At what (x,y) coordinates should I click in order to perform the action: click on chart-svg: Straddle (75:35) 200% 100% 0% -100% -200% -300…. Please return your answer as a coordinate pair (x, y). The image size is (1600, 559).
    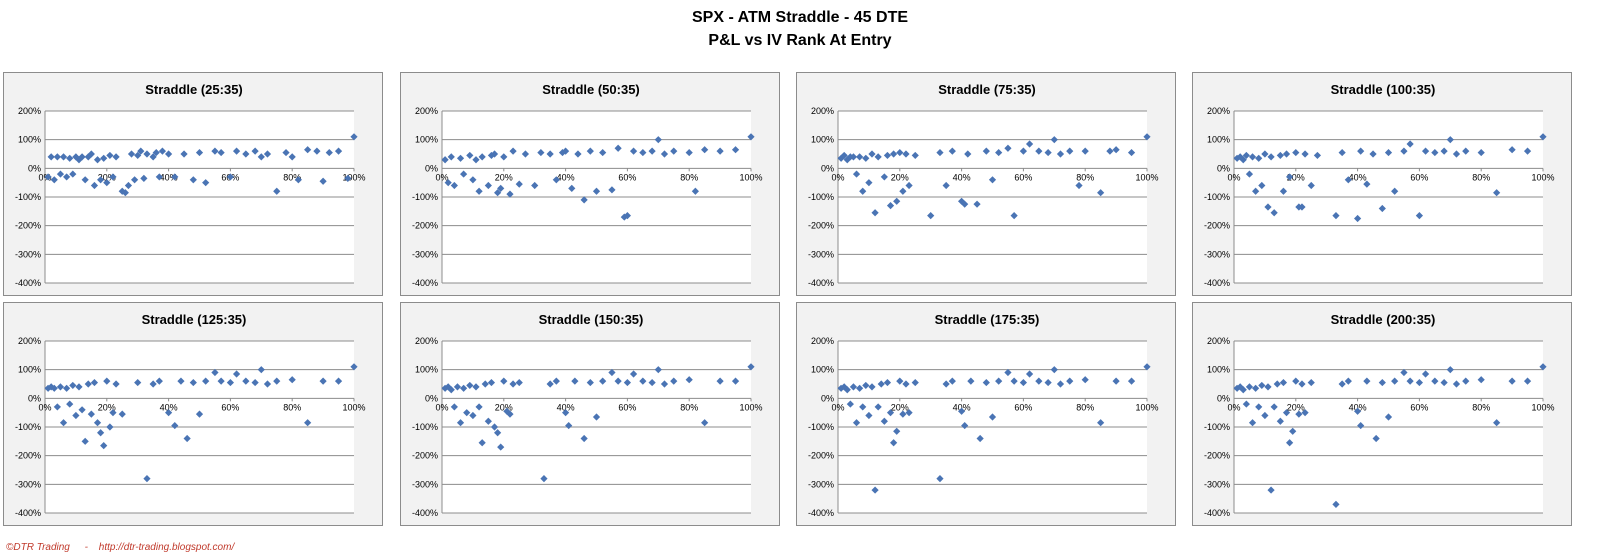
    Looking at the image, I should click on (983, 185).